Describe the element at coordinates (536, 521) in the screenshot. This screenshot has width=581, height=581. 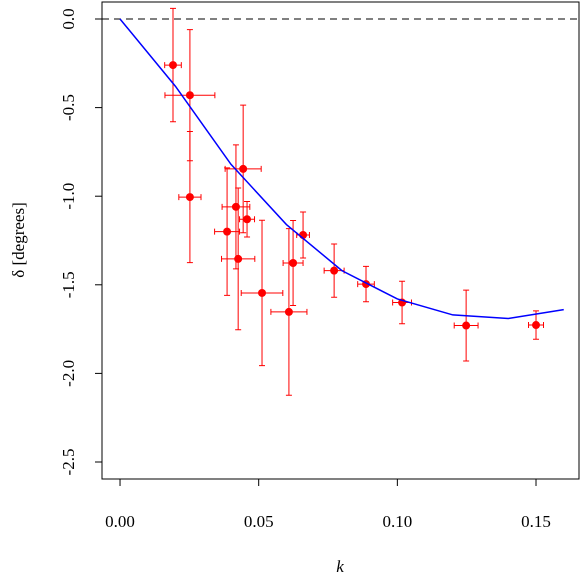
I see `x-tick-label: 0.15` at that location.